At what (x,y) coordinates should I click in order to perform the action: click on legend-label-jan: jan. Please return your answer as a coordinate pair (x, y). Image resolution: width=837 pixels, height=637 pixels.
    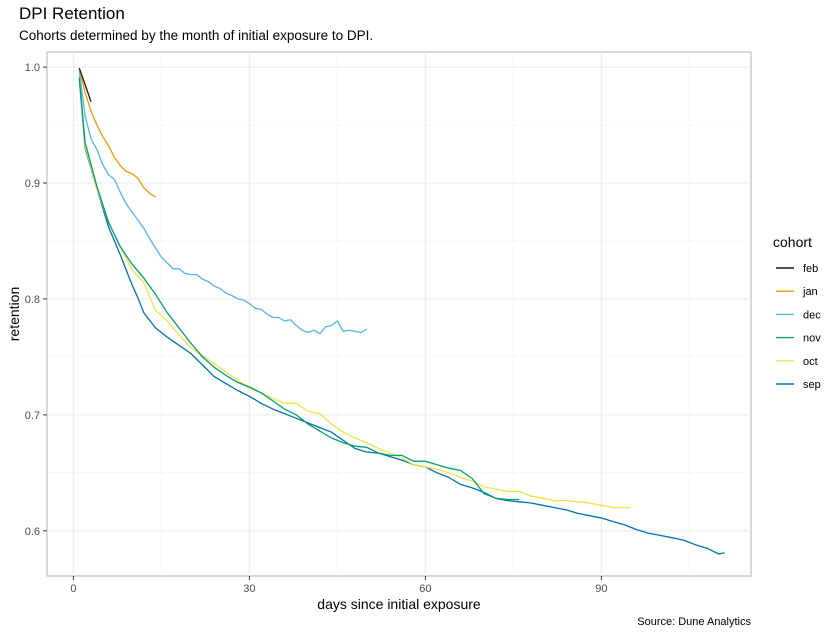
    Looking at the image, I should click on (810, 292).